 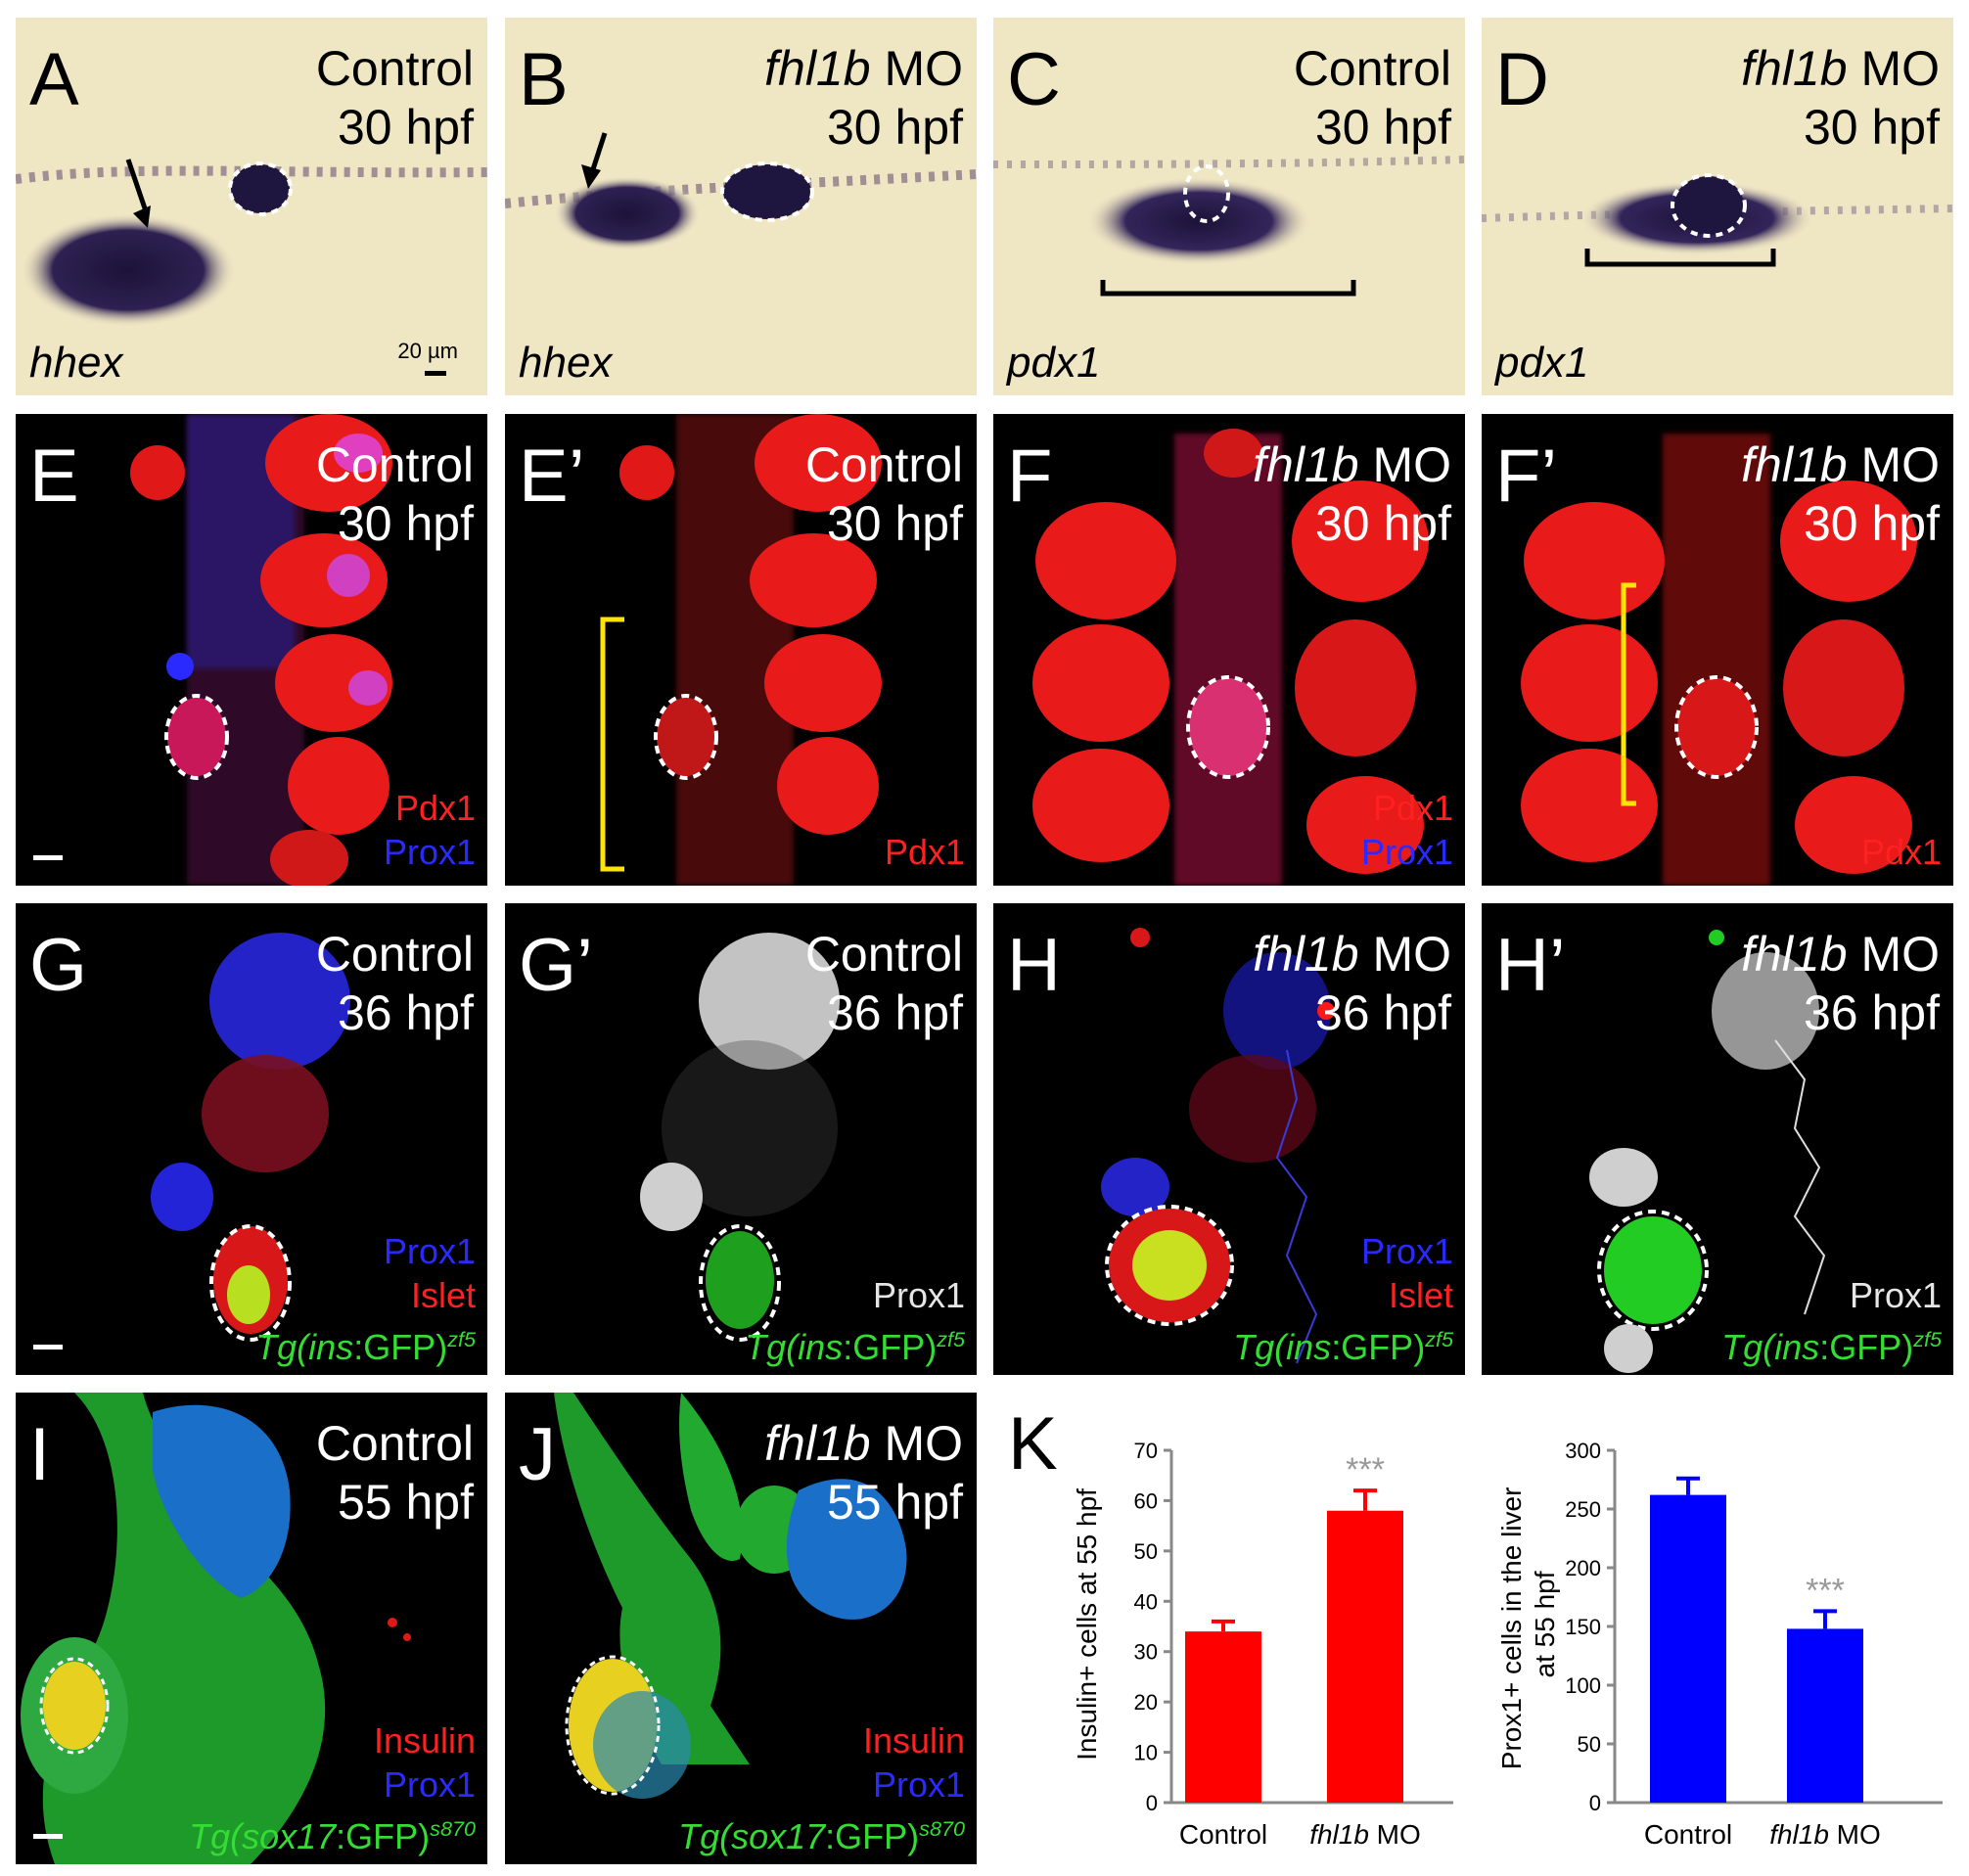 I want to click on panel-e-image, so click(x=261, y=650).